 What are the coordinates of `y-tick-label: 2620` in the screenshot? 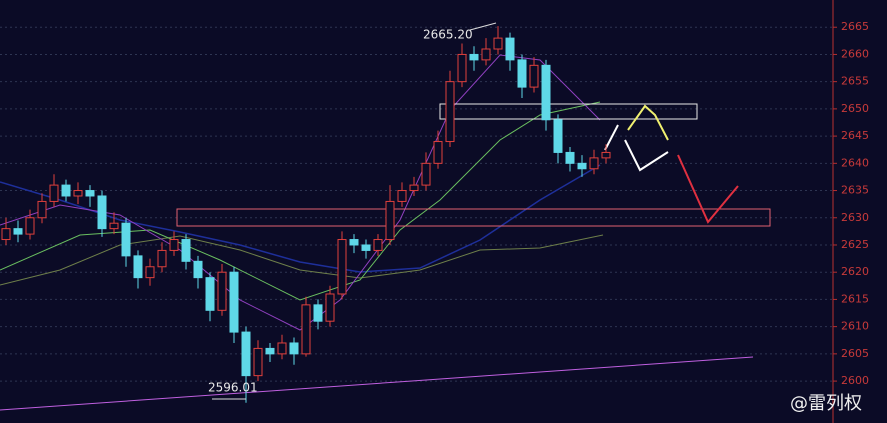 It's located at (855, 271).